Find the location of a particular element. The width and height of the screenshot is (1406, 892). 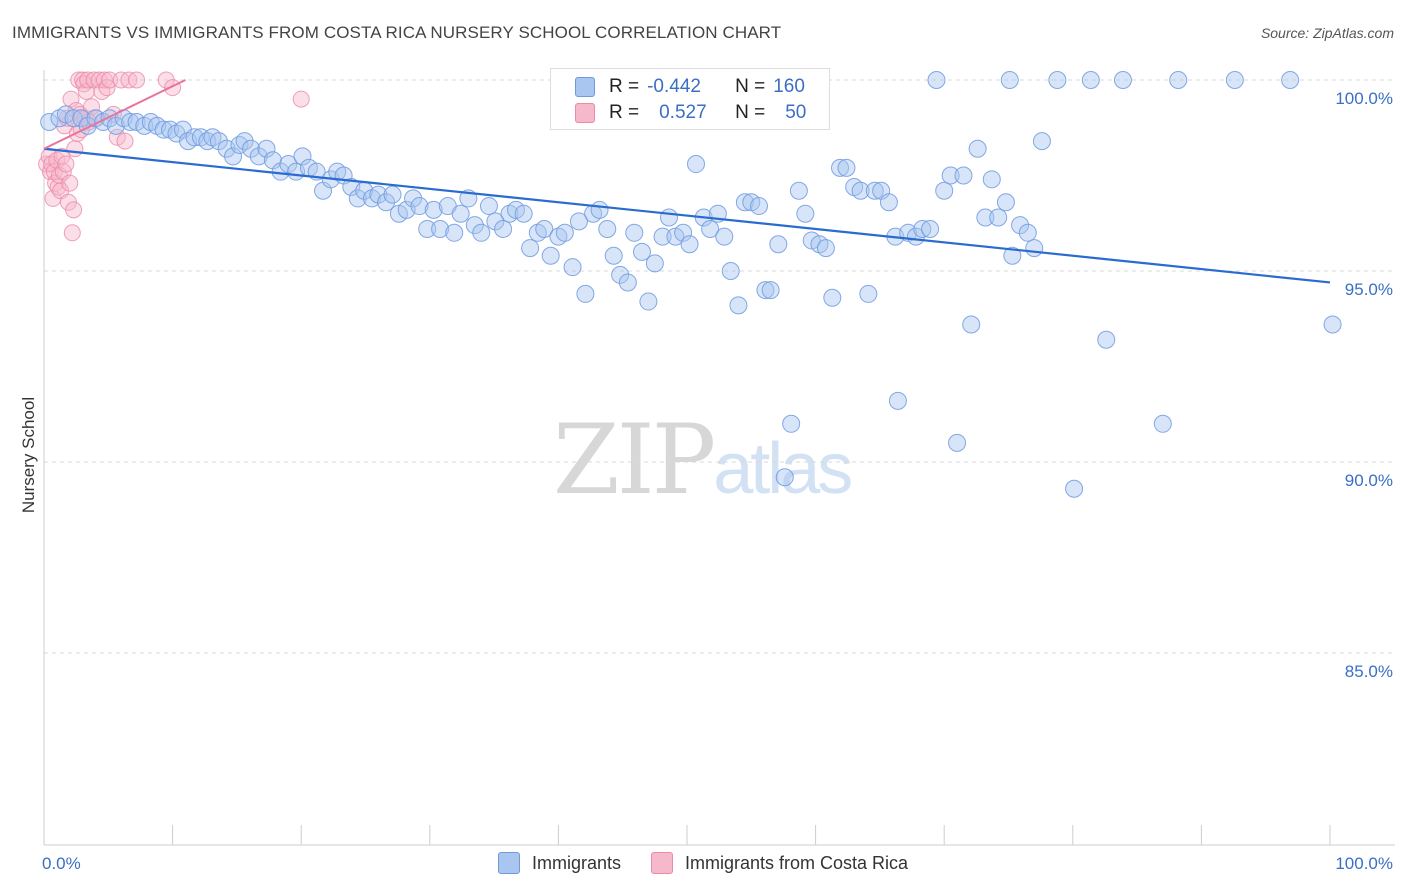

legend-swatch-immigrants is located at coordinates (508, 863).